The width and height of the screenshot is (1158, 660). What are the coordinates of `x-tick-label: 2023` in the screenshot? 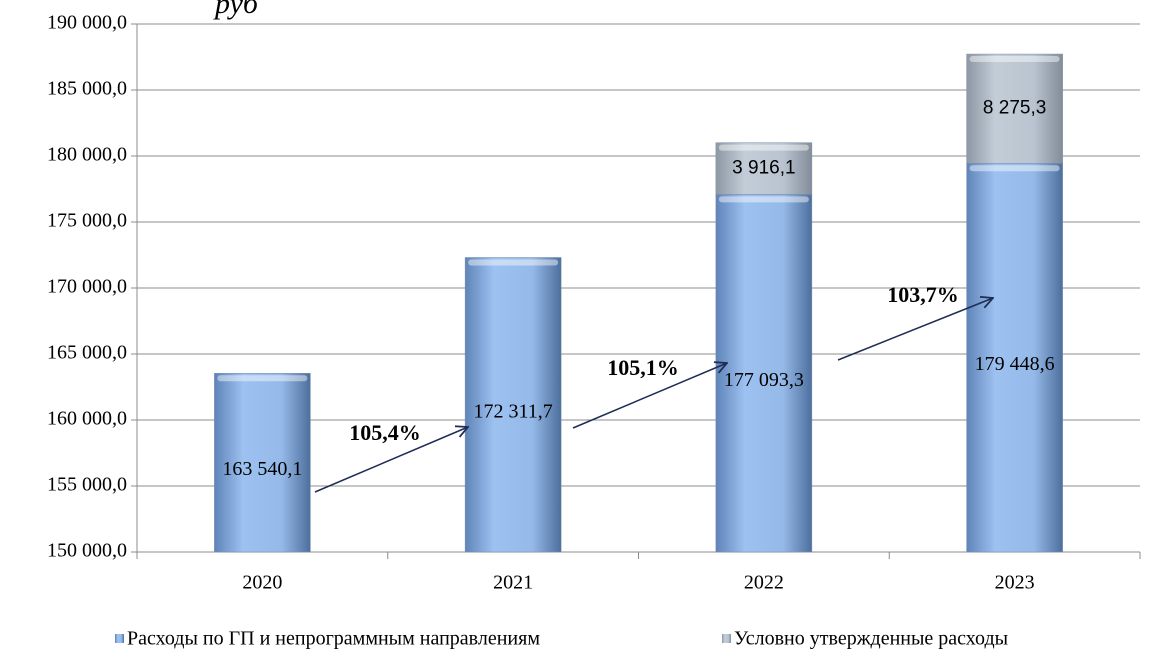 It's located at (1015, 583).